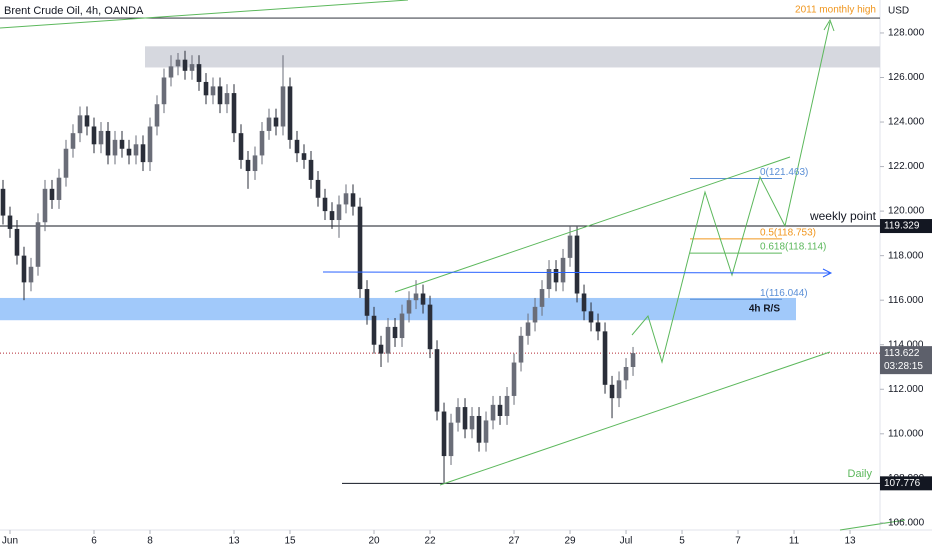 The image size is (932, 550). I want to click on blue-arrow, so click(827, 273).